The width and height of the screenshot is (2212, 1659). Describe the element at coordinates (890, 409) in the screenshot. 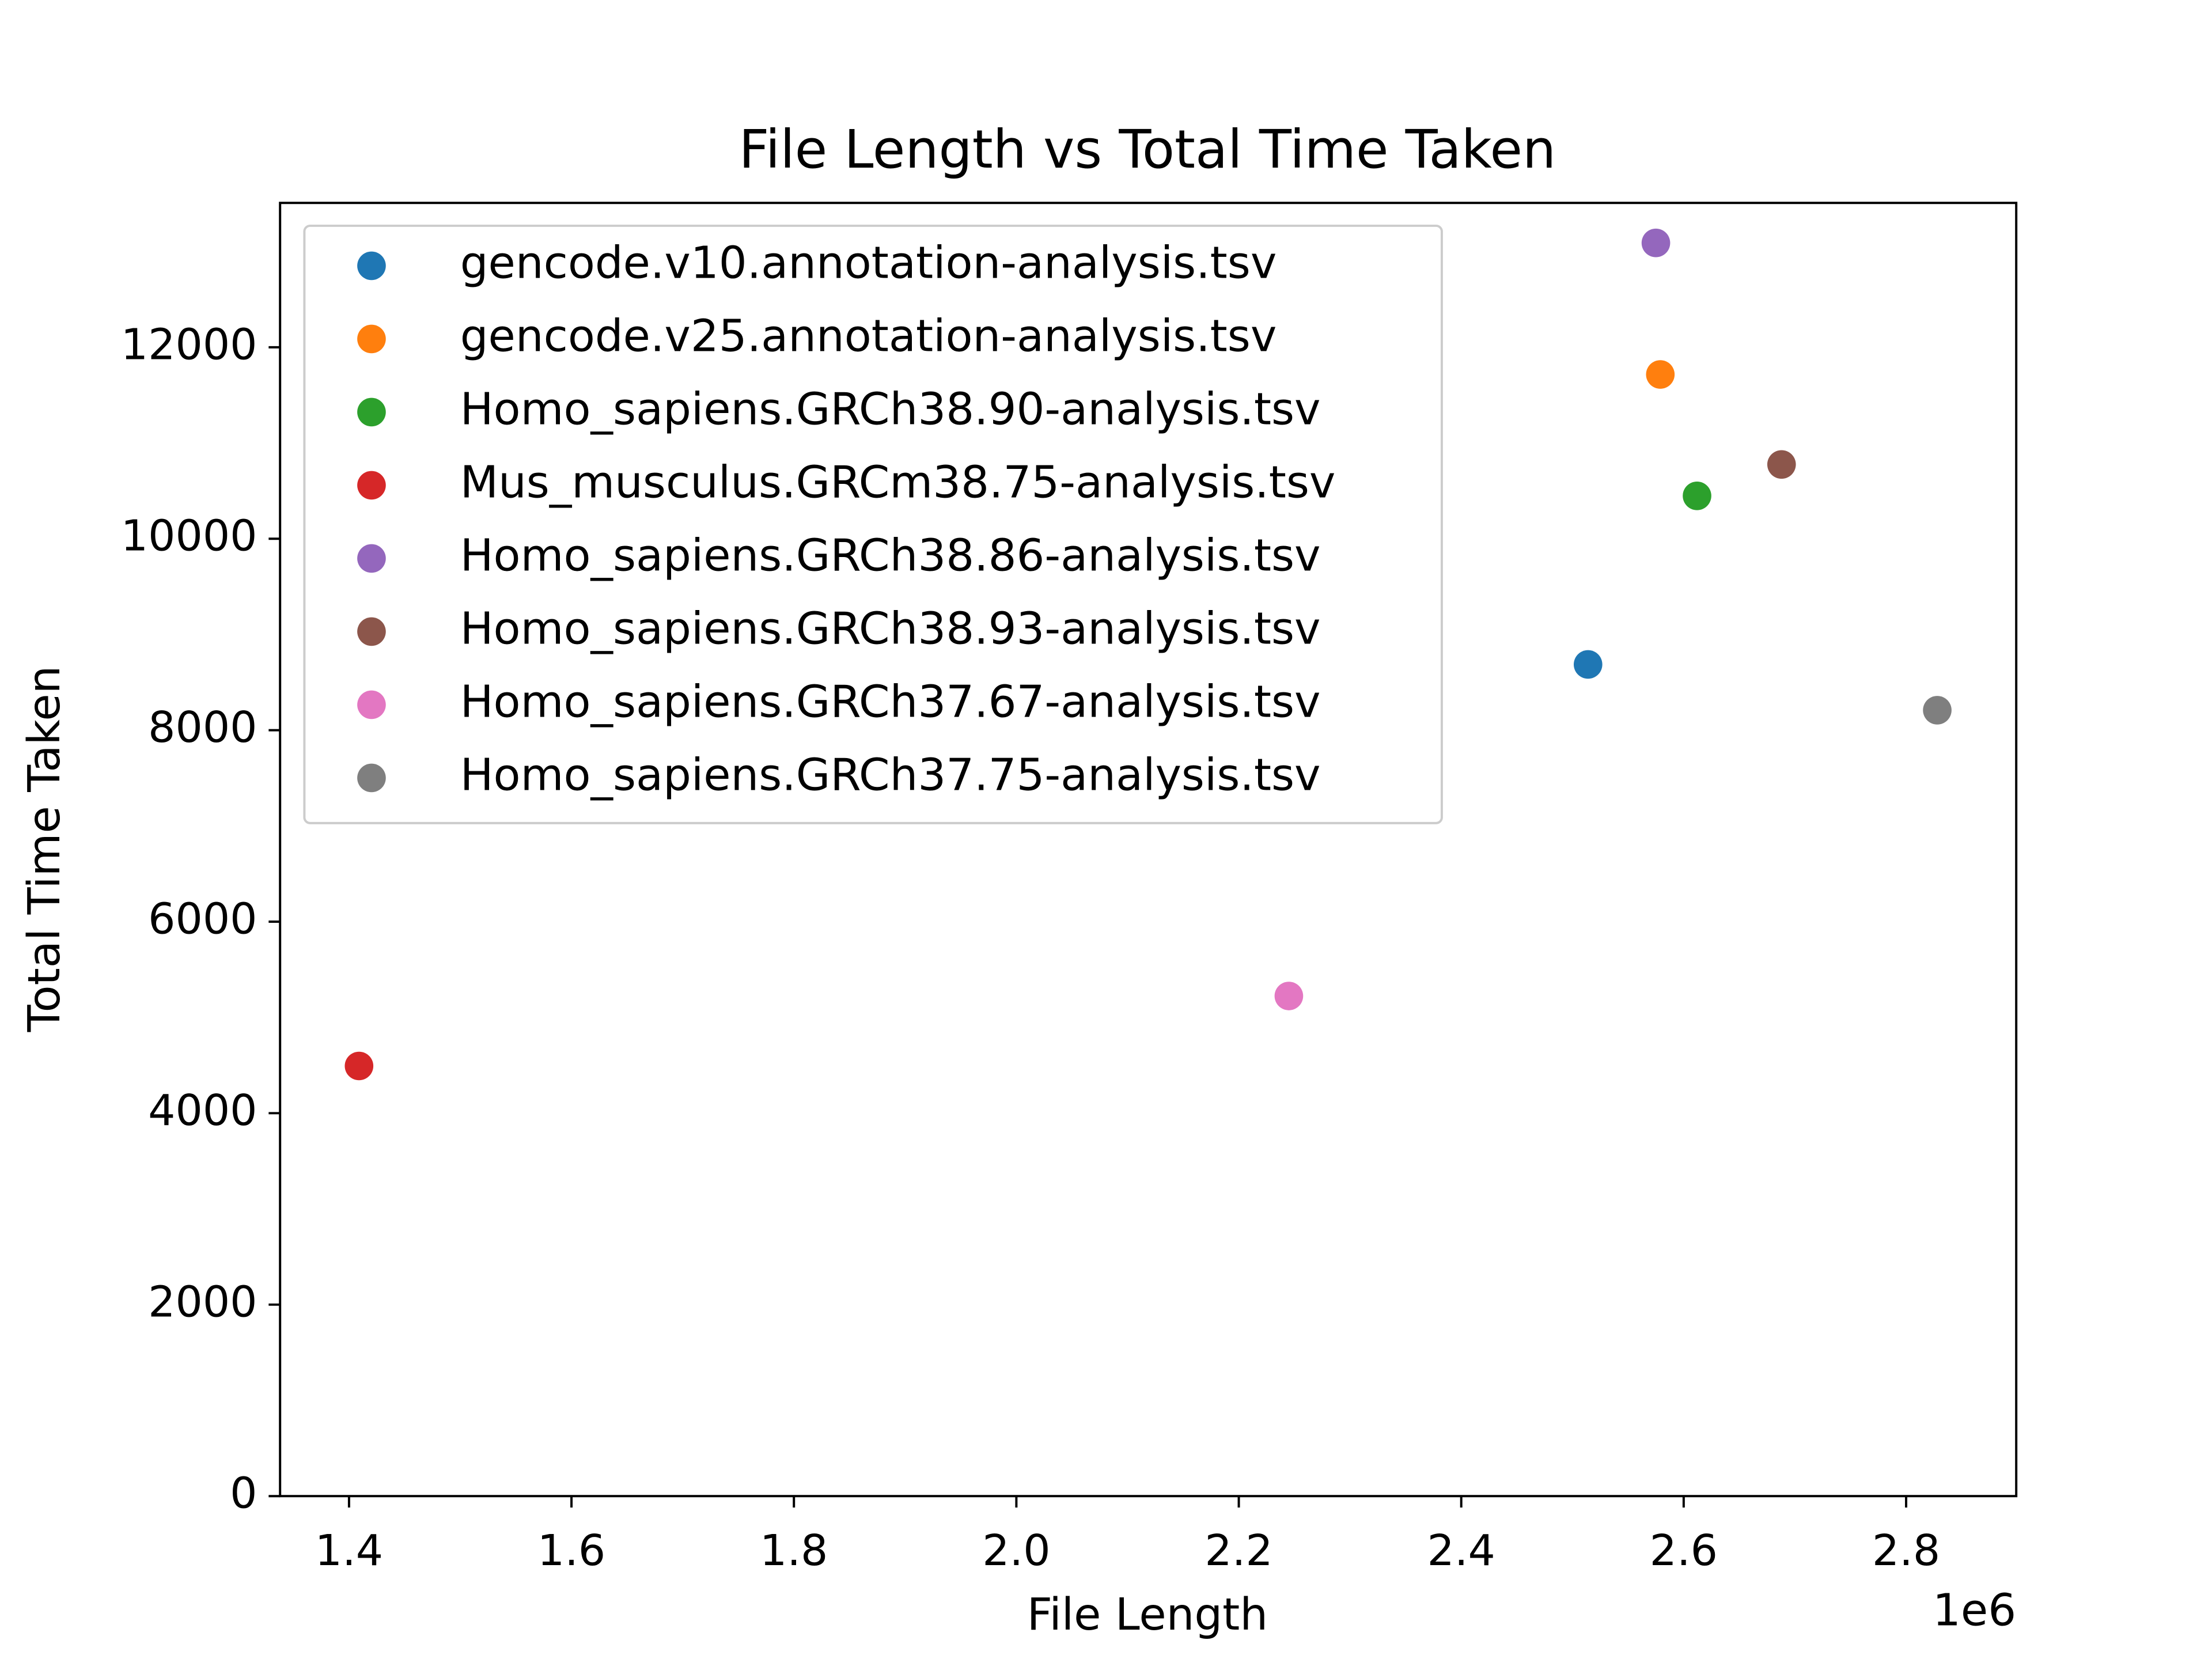

I see `legend-label: Homo_sapiens.GRCh38.90-analysis.tsv` at that location.